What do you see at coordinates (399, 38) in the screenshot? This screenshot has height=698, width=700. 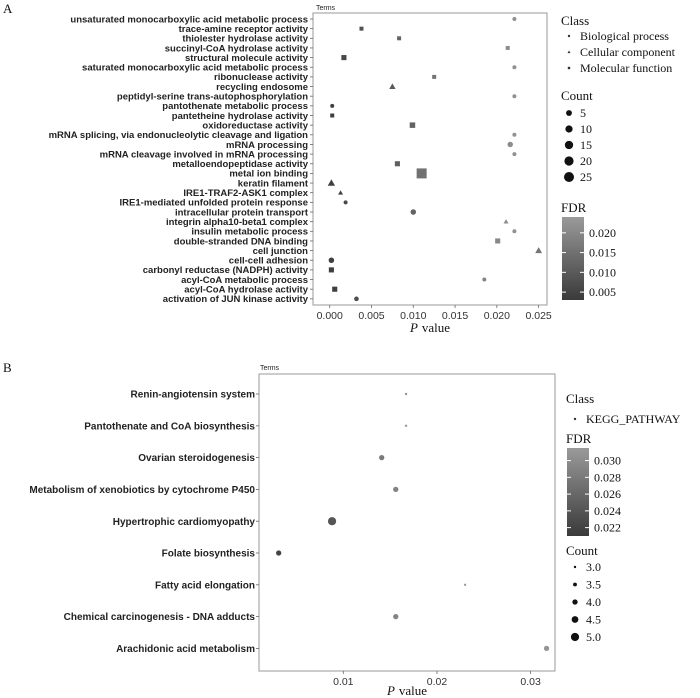 I see `panel-a-point-thiolester-hydrolase-activity` at bounding box center [399, 38].